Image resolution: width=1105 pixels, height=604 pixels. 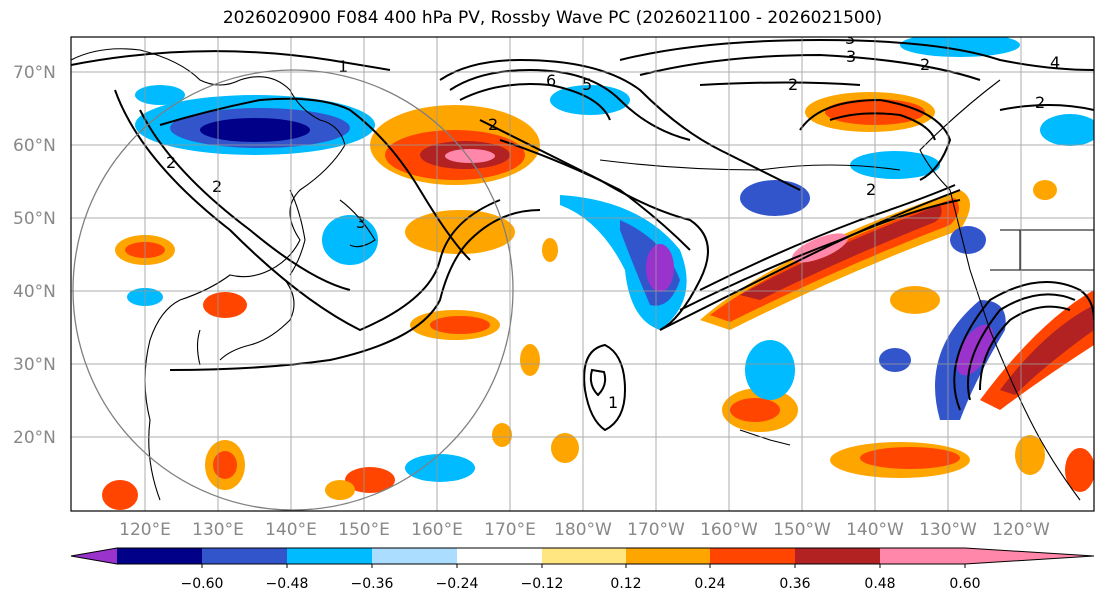 I want to click on lon-label: 180°W, so click(x=583, y=530).